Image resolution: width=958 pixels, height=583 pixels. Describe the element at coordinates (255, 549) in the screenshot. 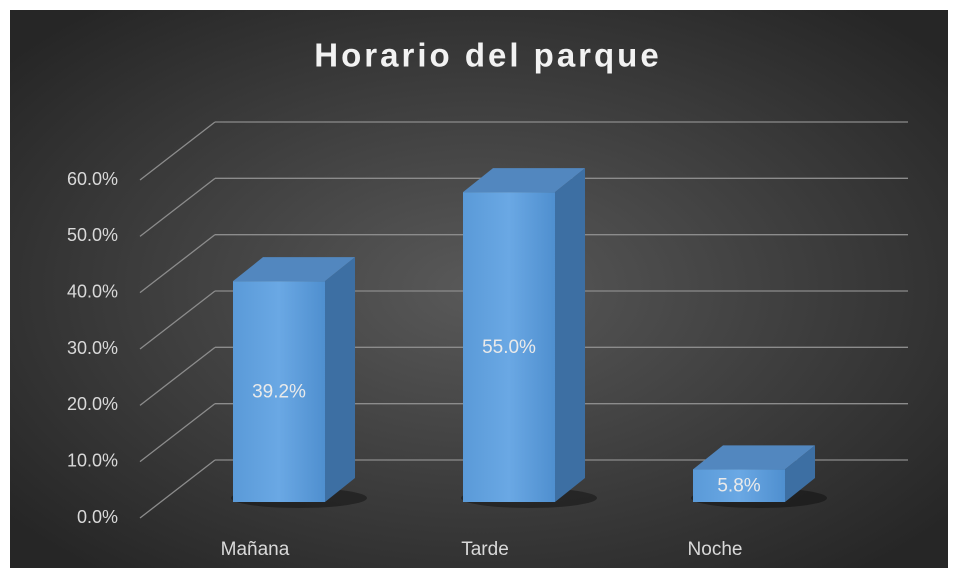

I see `x-tick-label: Mañana` at that location.